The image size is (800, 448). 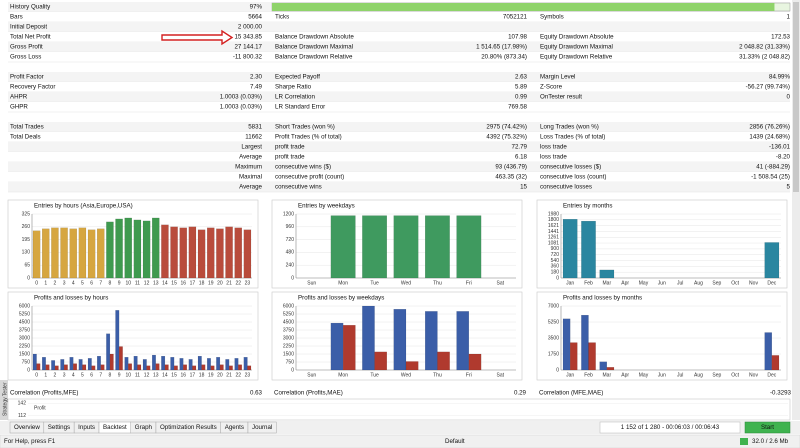 I want to click on x-tick-label: Tue, so click(x=374, y=375).